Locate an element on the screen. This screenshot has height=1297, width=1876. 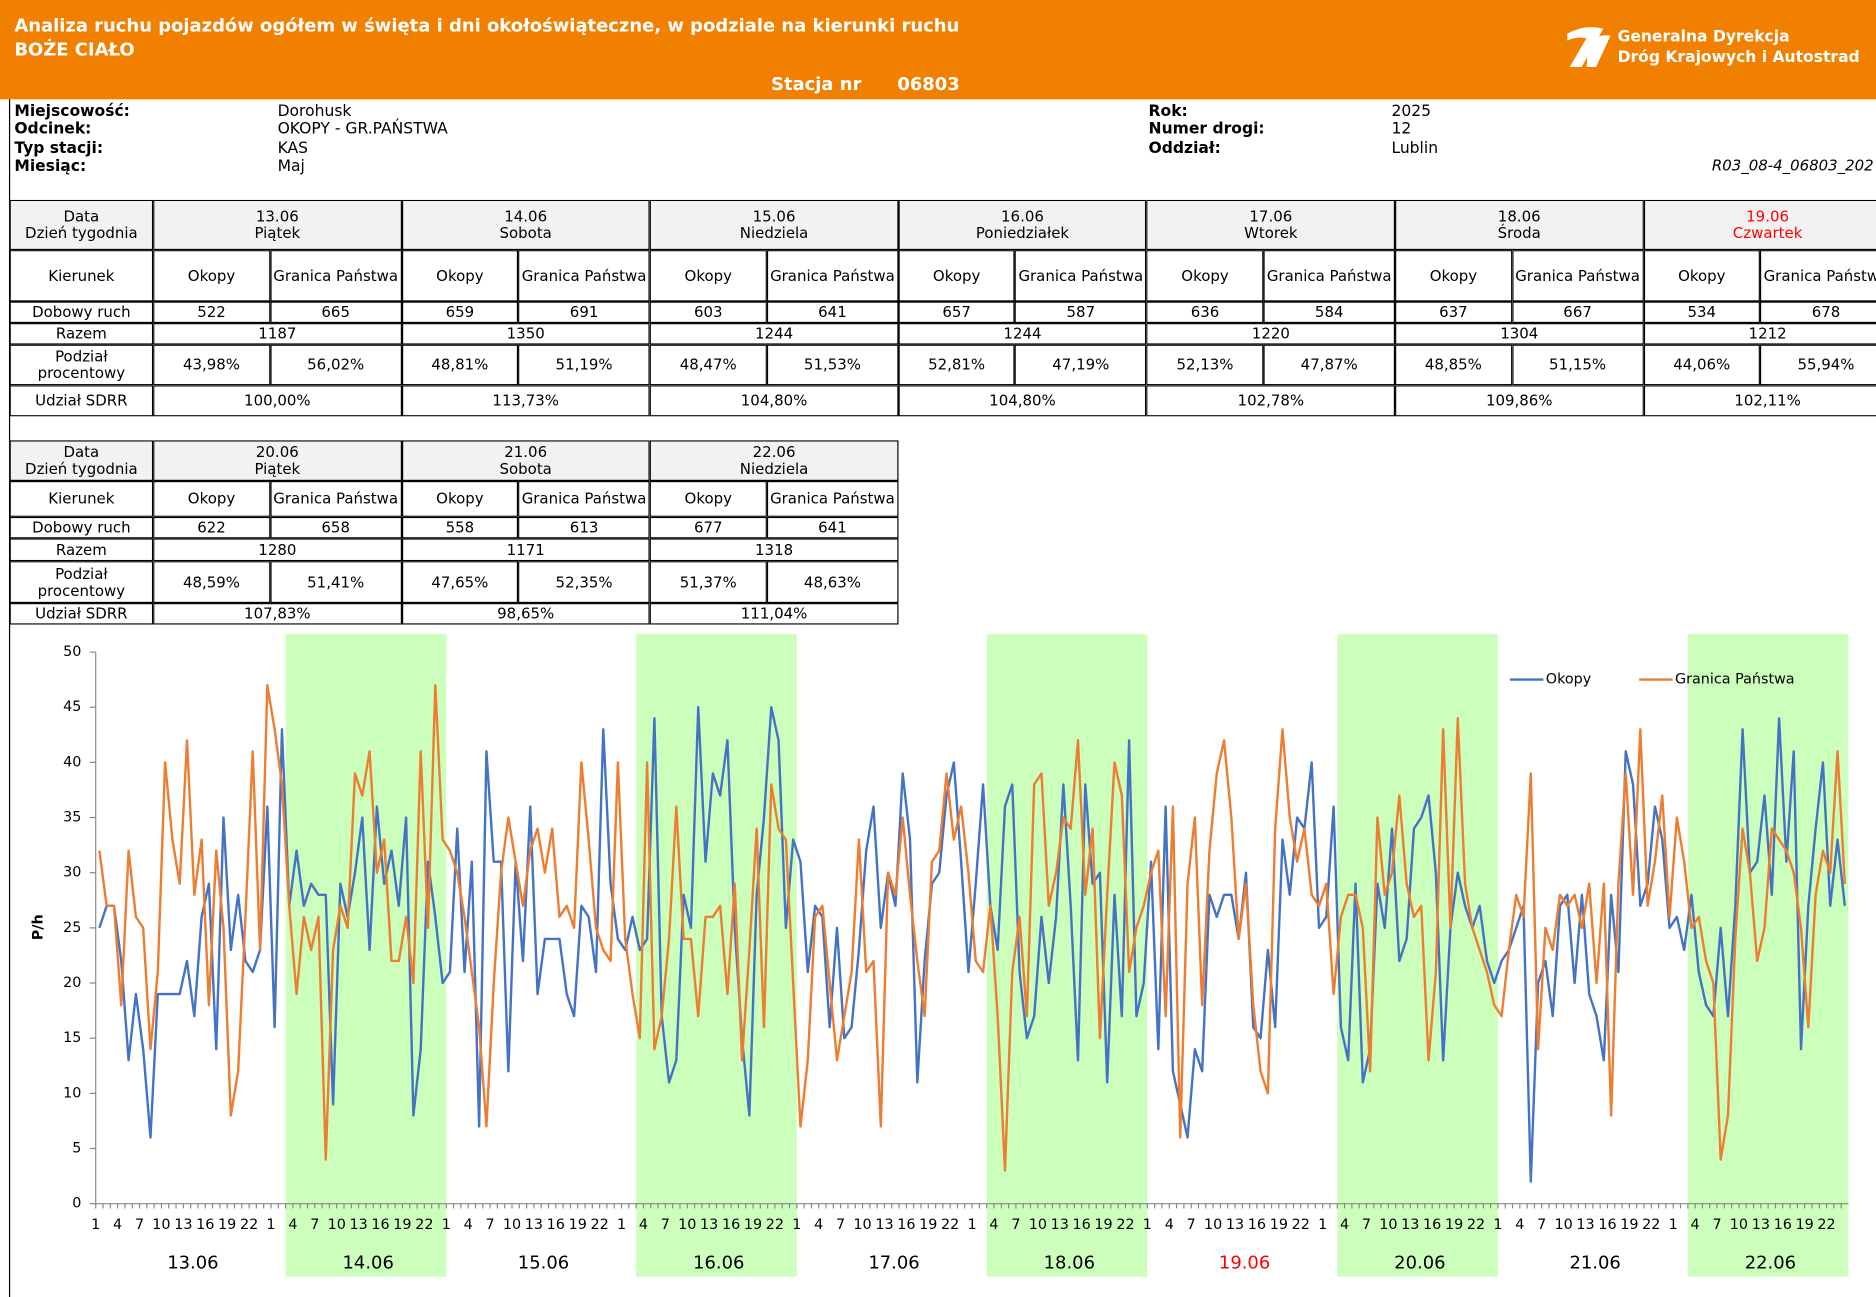
cell-sdrr: 98,65% is located at coordinates (525, 614).